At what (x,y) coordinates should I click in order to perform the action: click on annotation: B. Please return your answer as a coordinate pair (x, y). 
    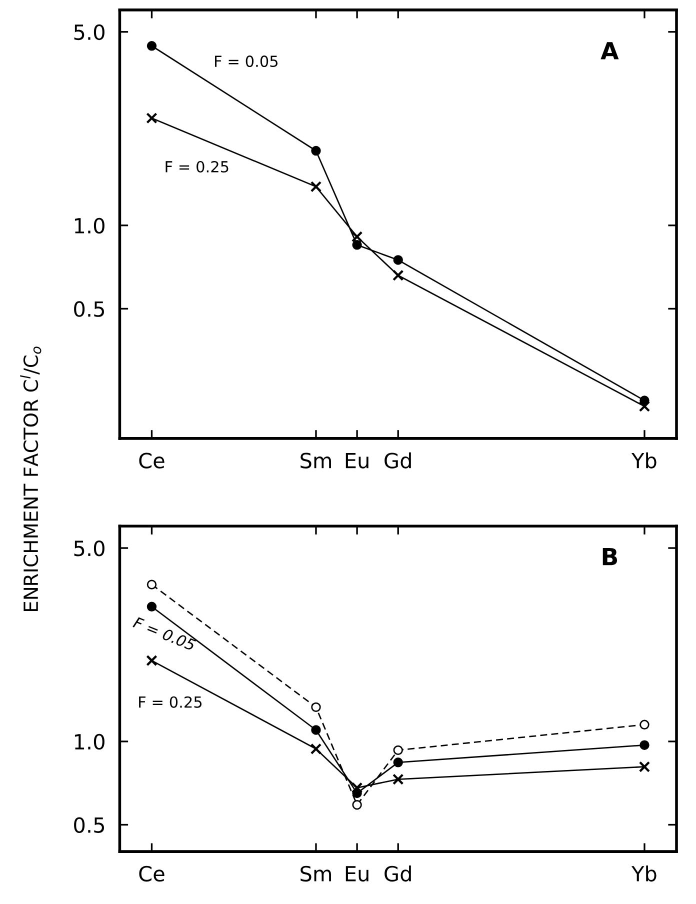
    Looking at the image, I should click on (610, 557).